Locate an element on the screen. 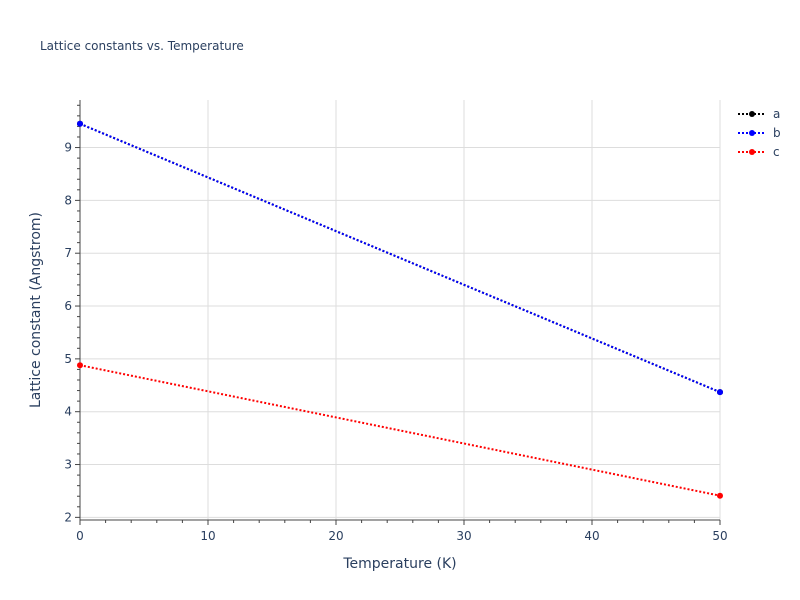 This screenshot has height=600, width=800. legend-marker-c is located at coordinates (752, 152).